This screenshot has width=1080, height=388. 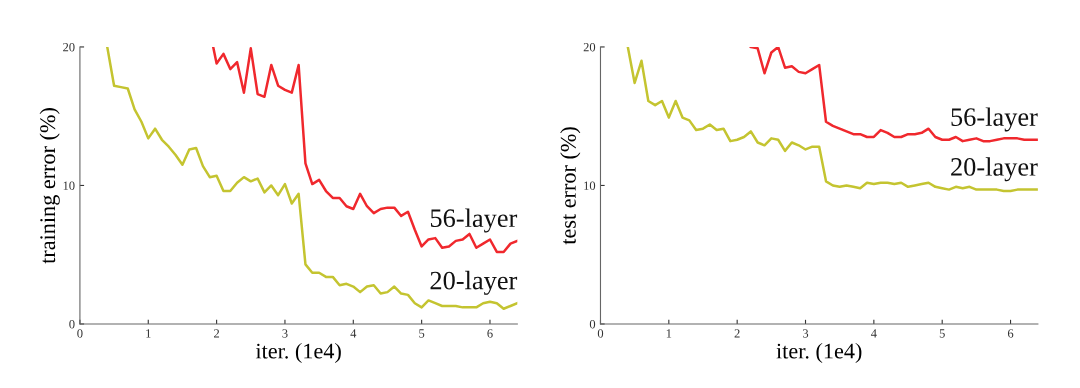 What do you see at coordinates (49, 186) in the screenshot?
I see `y-axis-title: training error (%)` at bounding box center [49, 186].